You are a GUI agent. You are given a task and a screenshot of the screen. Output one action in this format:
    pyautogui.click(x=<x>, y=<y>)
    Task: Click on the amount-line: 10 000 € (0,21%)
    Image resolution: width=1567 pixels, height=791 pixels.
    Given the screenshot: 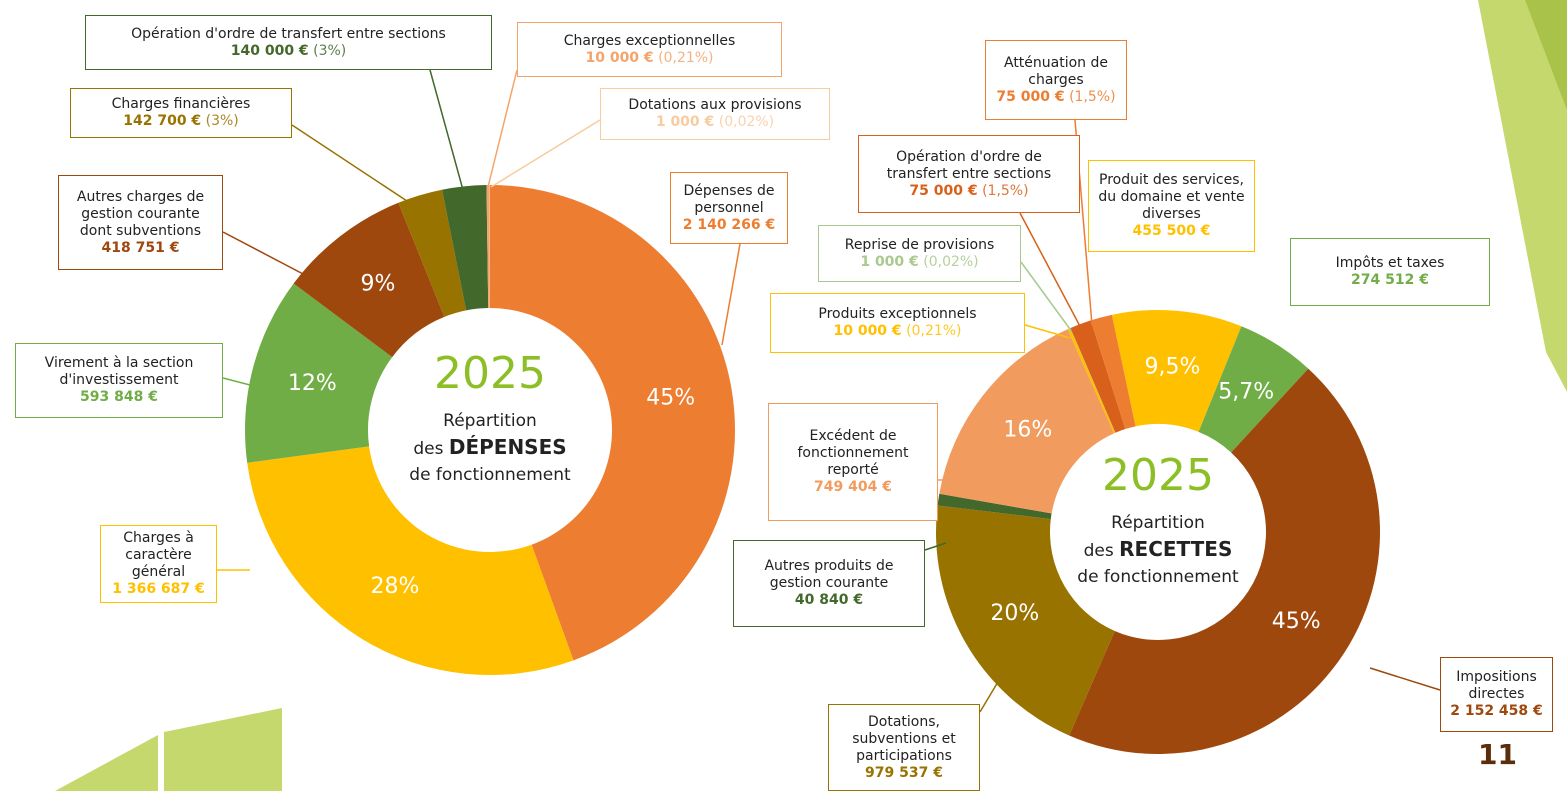 What is the action you would take?
    pyautogui.click(x=897, y=331)
    